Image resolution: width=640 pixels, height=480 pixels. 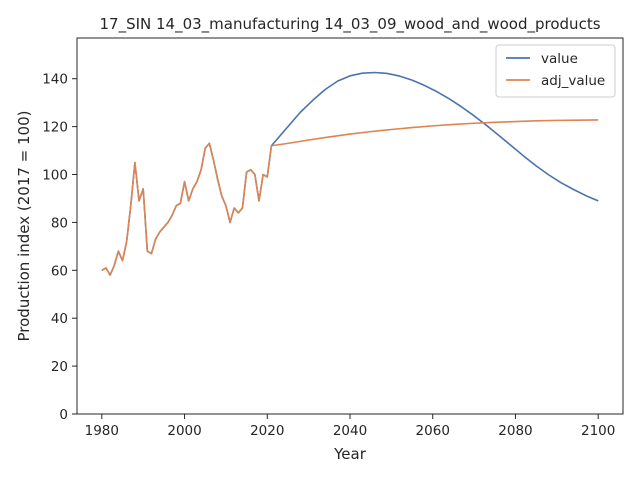 What do you see at coordinates (555, 71) in the screenshot?
I see `legend: value adj_value` at bounding box center [555, 71].